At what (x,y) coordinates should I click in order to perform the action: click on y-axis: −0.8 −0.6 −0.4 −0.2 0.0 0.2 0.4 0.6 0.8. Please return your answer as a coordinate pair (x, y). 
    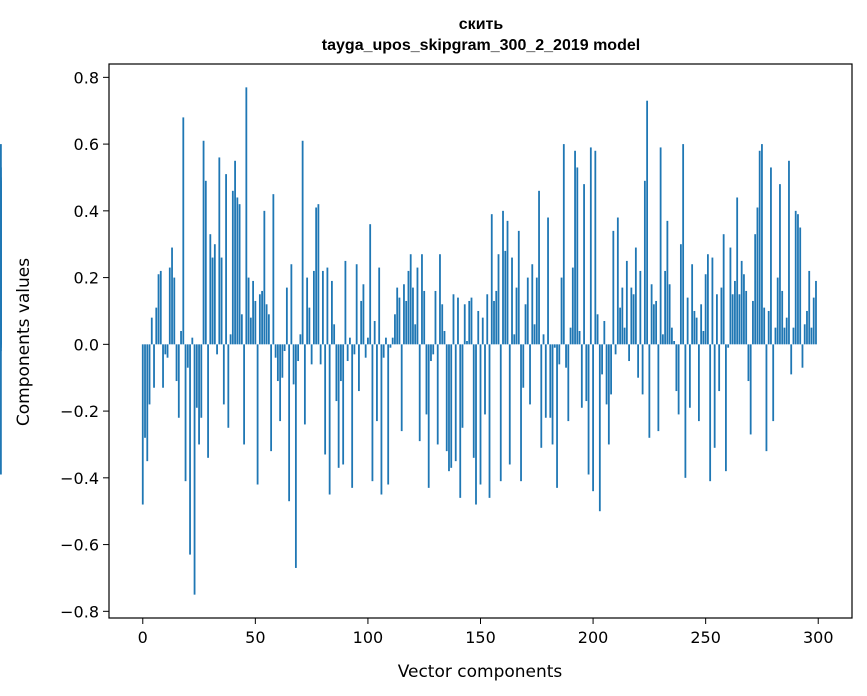
    Looking at the image, I should click on (84, 344).